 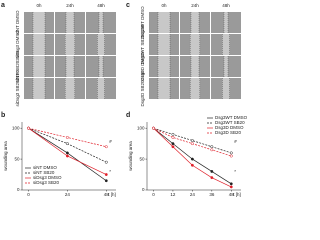 I want to click on row-label: siDsg3 DMSO, so click(x=17, y=44).